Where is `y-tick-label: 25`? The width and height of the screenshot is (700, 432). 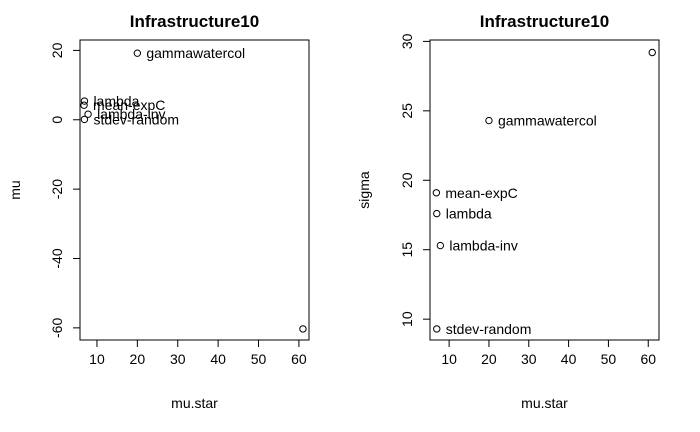 y-tick-label: 25 is located at coordinates (407, 111).